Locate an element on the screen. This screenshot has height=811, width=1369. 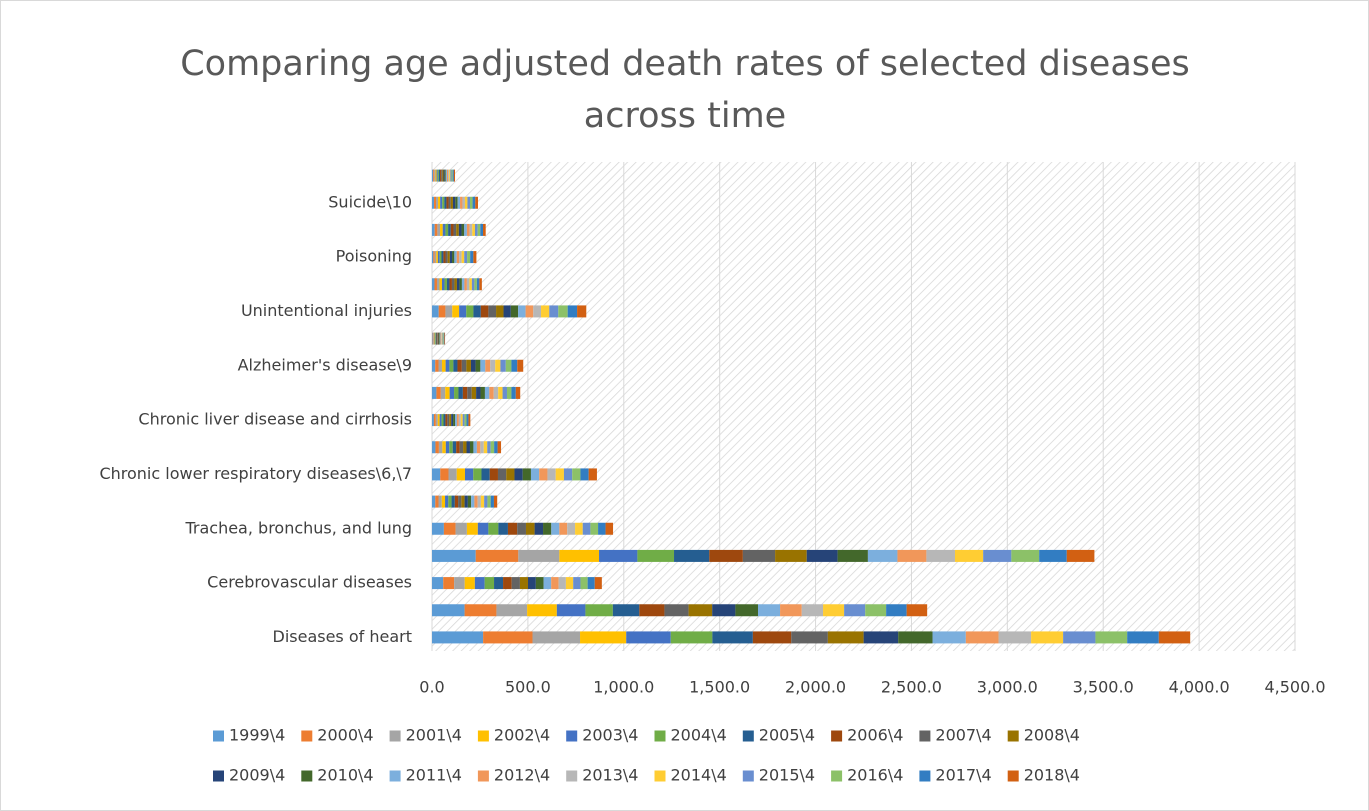
legend-label: 2014\4 is located at coordinates (699, 775).